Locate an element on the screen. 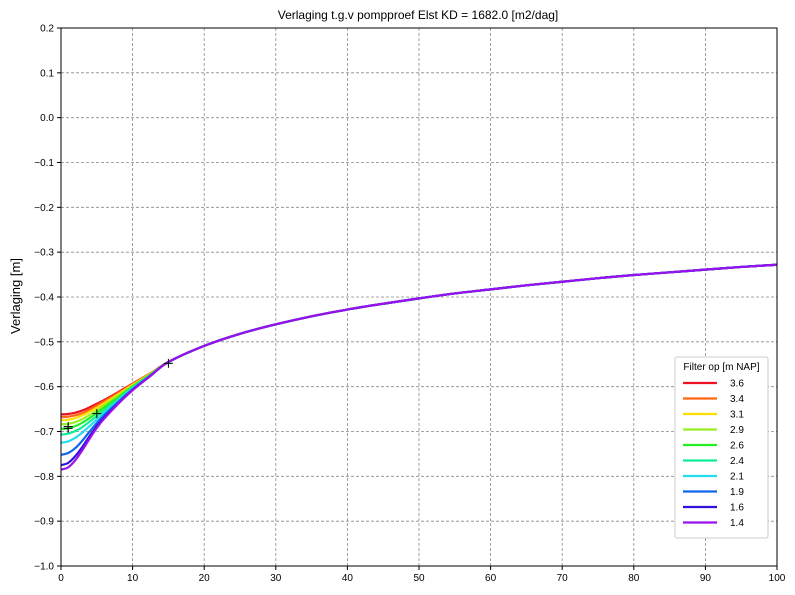 The width and height of the screenshot is (795, 595). y-axis-label: Verlaging [m] is located at coordinates (15, 296).